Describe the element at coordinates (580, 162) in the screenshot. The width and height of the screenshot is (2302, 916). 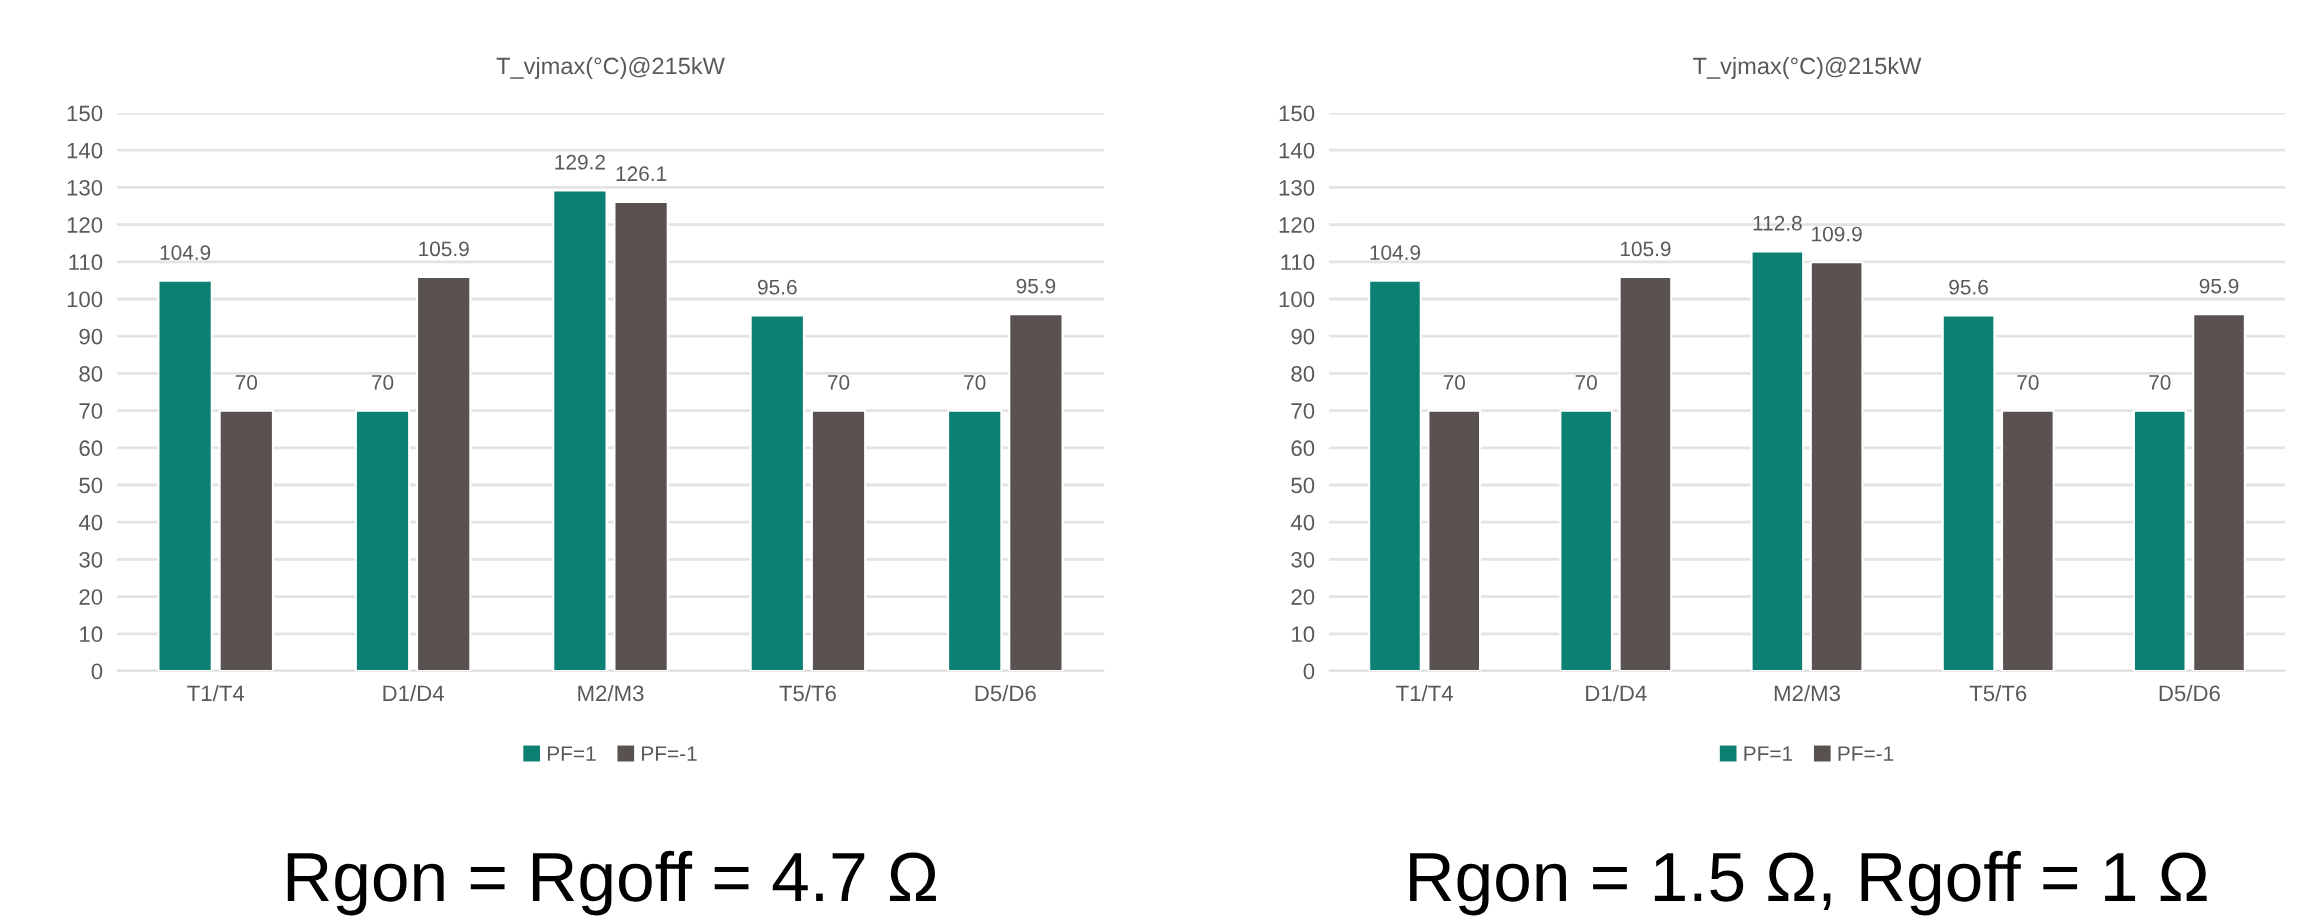
I see `data-label: 129.2` at that location.